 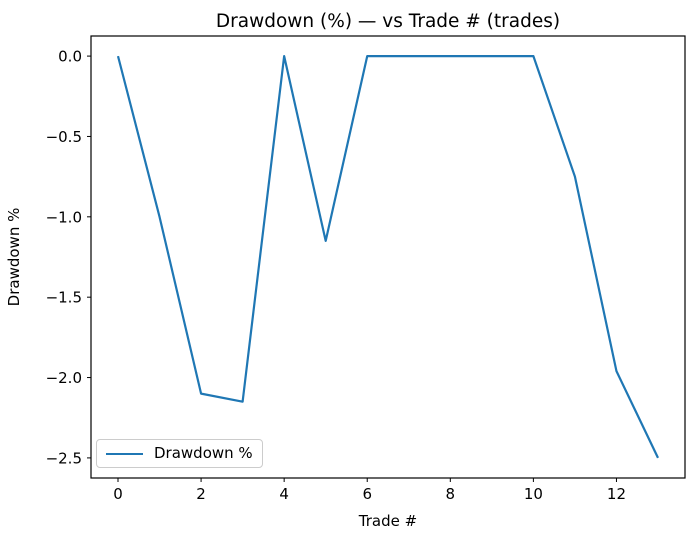 I want to click on chart-title: Drawdown (%) — vs Trade # (trades), so click(x=388, y=21).